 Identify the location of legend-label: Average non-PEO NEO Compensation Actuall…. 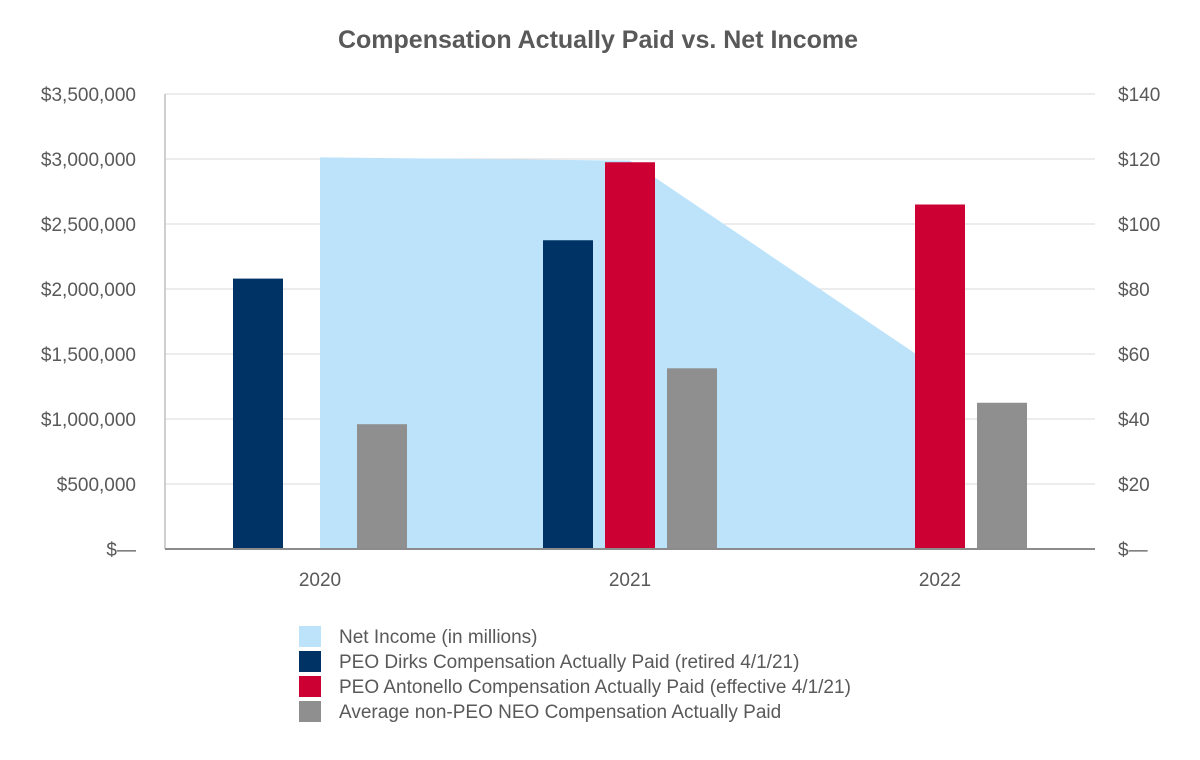
(560, 712).